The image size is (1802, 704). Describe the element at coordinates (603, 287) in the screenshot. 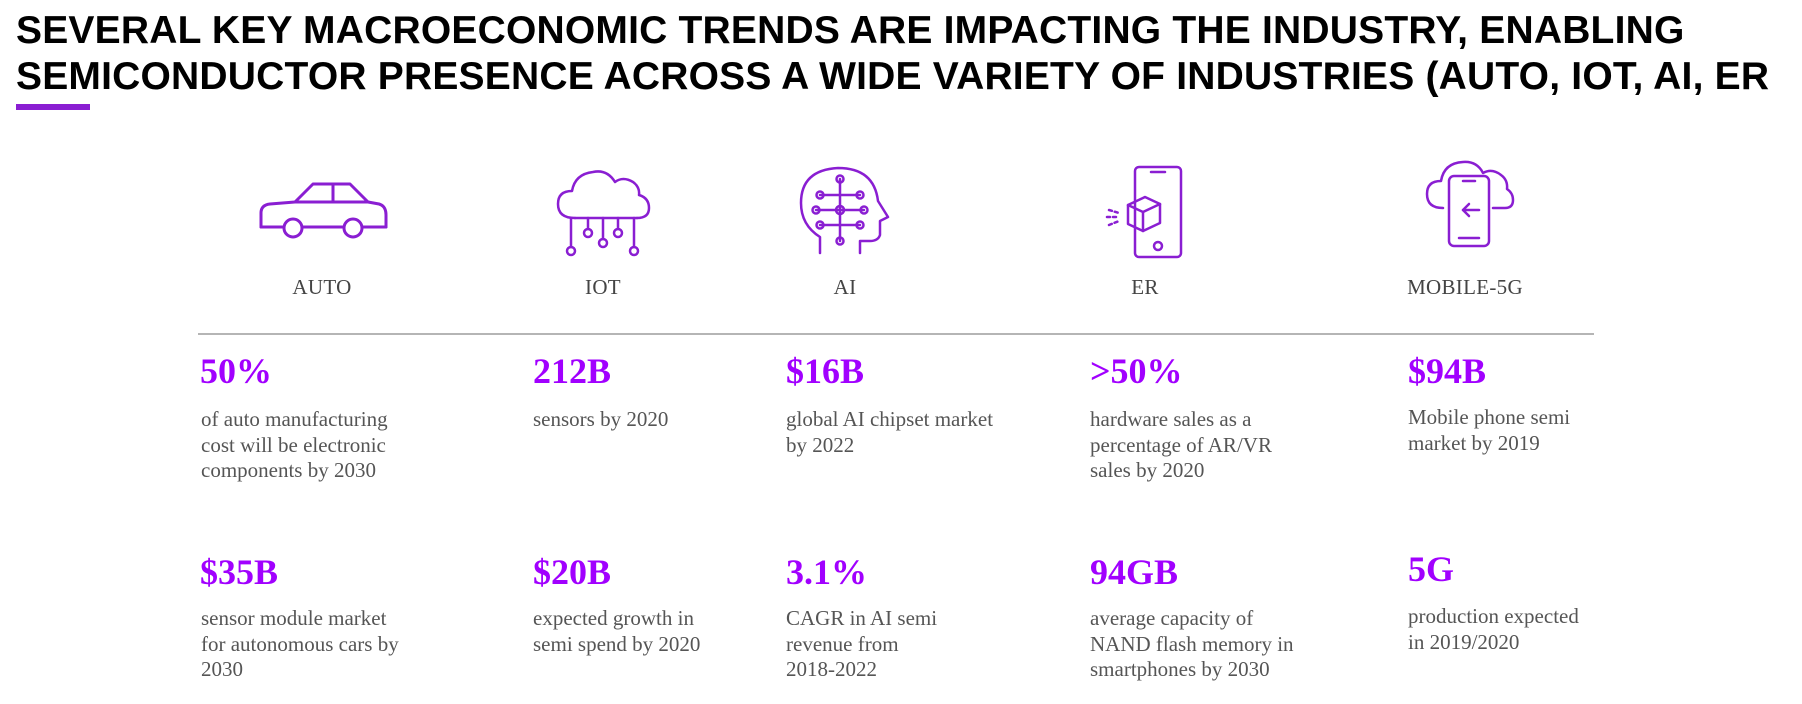

I see `category-label-iot: IOT` at that location.